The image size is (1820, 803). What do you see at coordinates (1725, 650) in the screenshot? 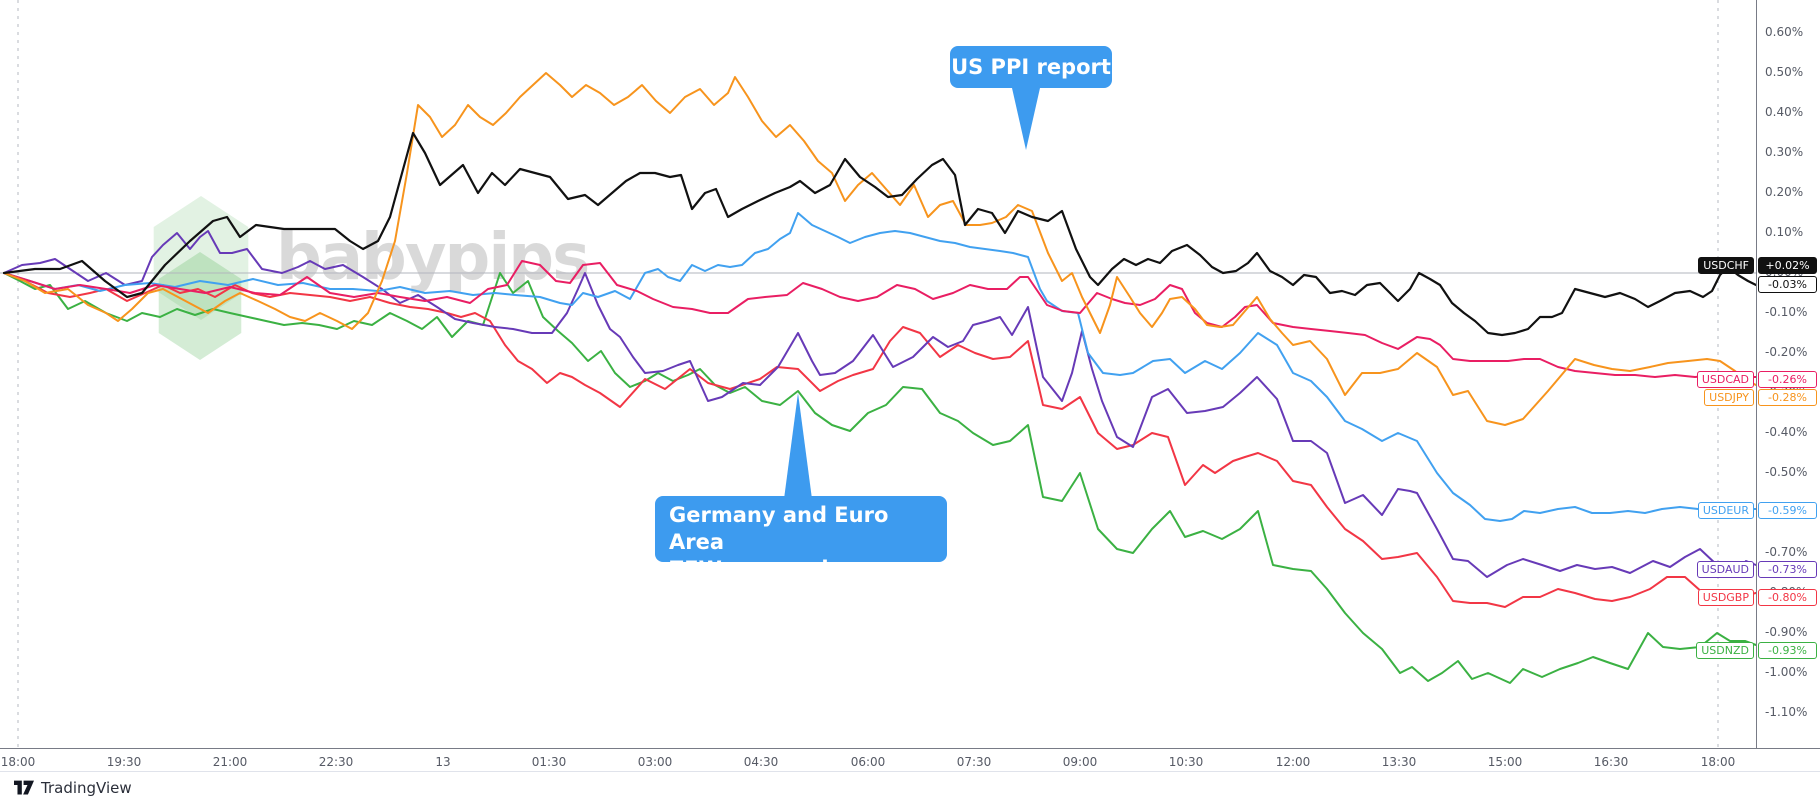
I see `symbol-label-usdnzd: USDNZD` at bounding box center [1725, 650].